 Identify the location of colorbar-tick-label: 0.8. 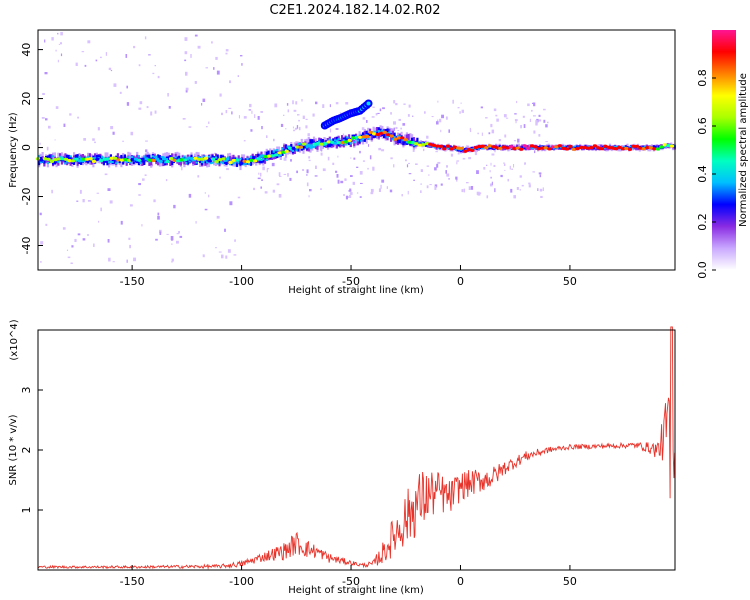
(702, 78).